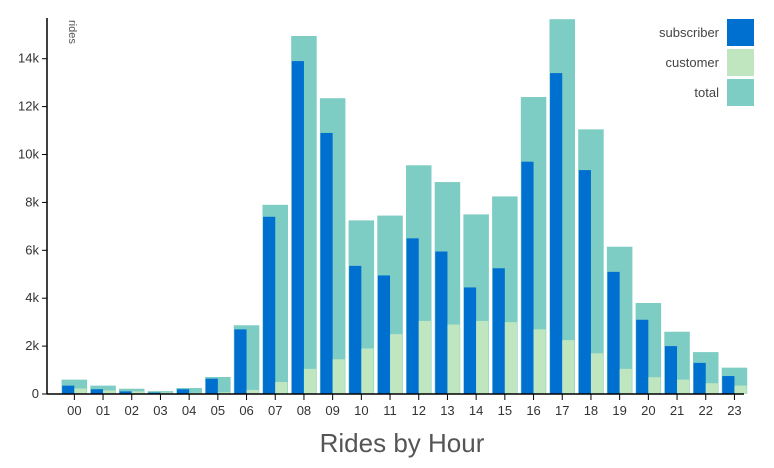 This screenshot has width=774, height=468. Describe the element at coordinates (689, 32) in the screenshot. I see `legend-label-subscriber: subscriber` at that location.